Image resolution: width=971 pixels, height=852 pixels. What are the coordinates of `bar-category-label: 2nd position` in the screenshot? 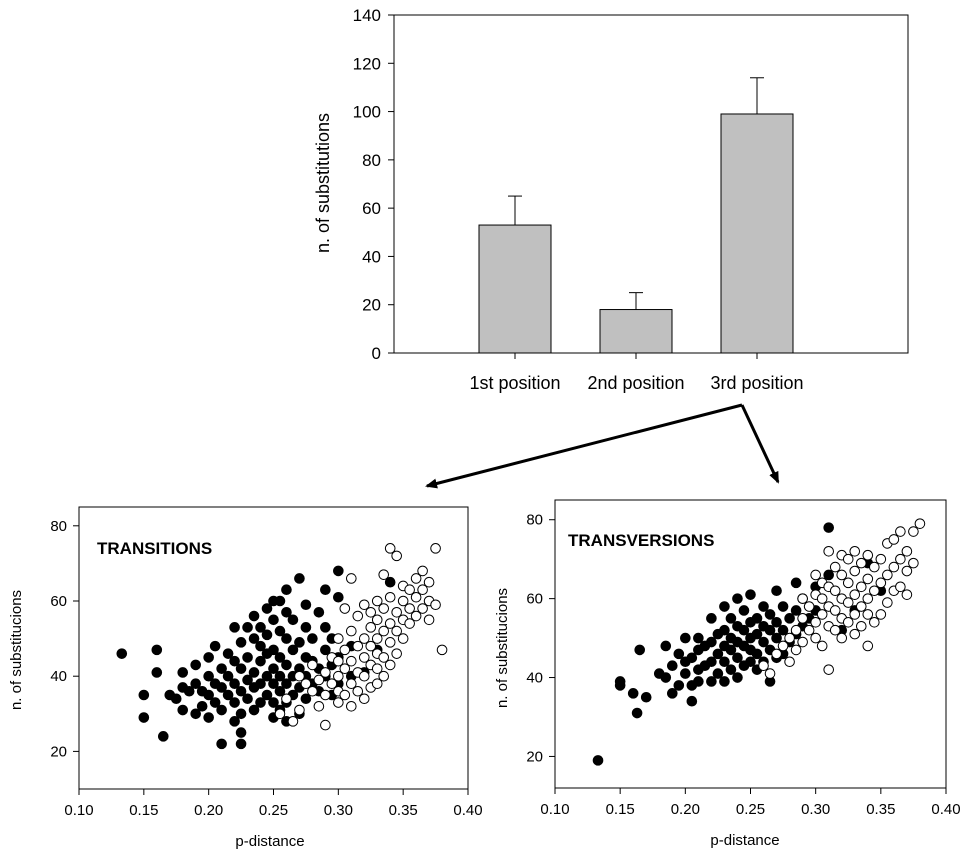 It's located at (635, 383).